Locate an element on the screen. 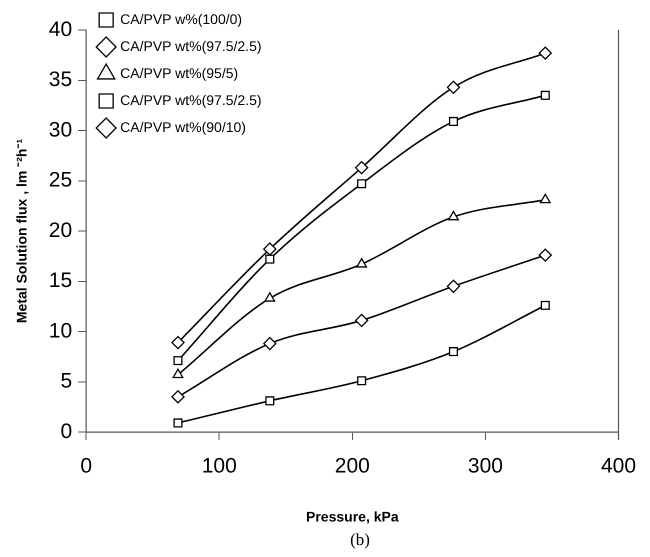 The height and width of the screenshot is (557, 650). x-tick-label: 0 is located at coordinates (86, 466).